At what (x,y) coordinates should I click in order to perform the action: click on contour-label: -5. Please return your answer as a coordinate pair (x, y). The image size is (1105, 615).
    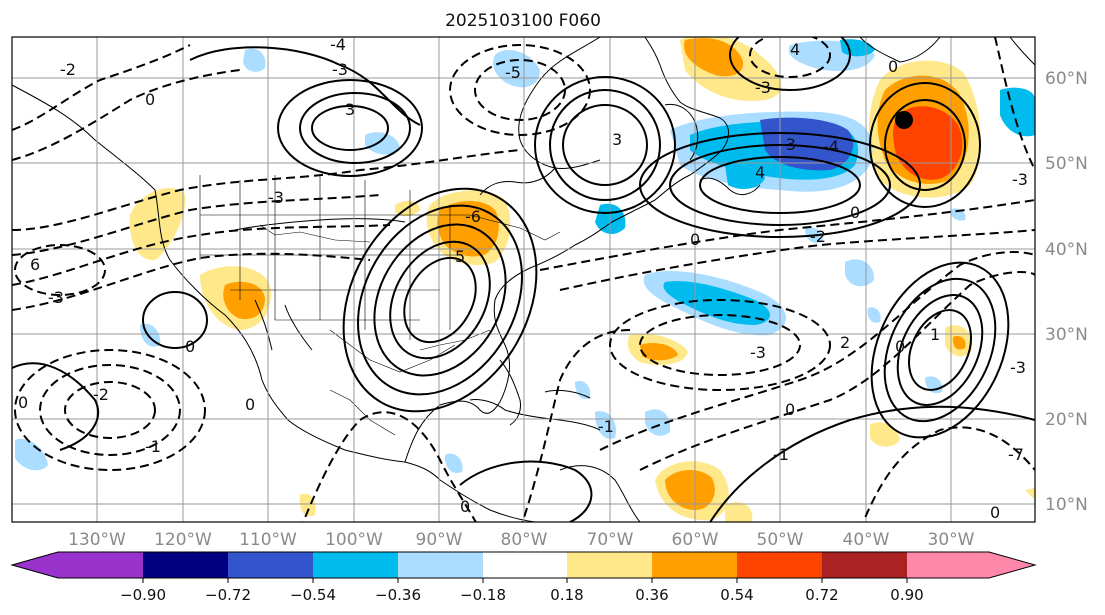
    Looking at the image, I should click on (513, 72).